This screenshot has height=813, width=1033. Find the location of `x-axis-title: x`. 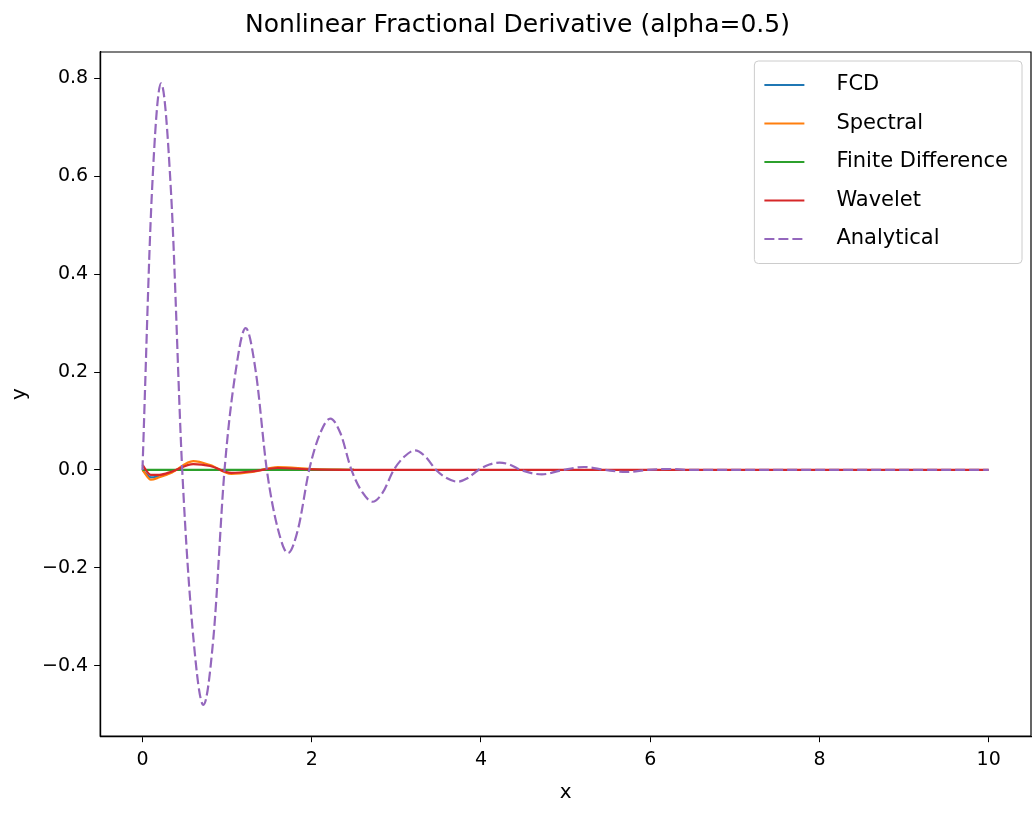

x-axis-title: x is located at coordinates (565, 791).